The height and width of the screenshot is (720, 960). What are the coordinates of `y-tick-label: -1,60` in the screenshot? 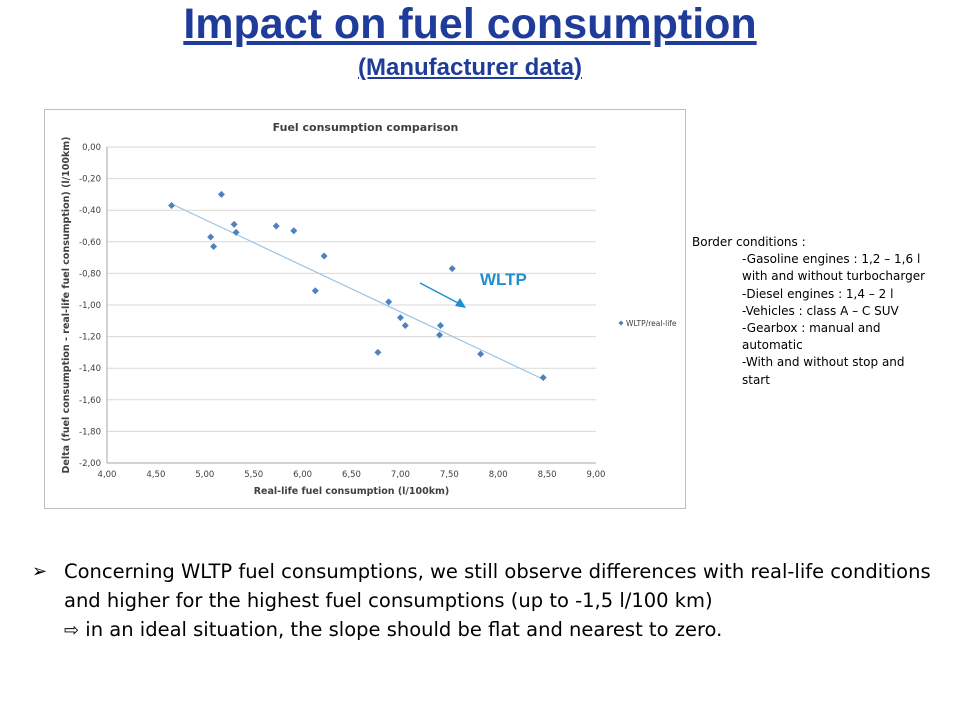 It's located at (90, 401).